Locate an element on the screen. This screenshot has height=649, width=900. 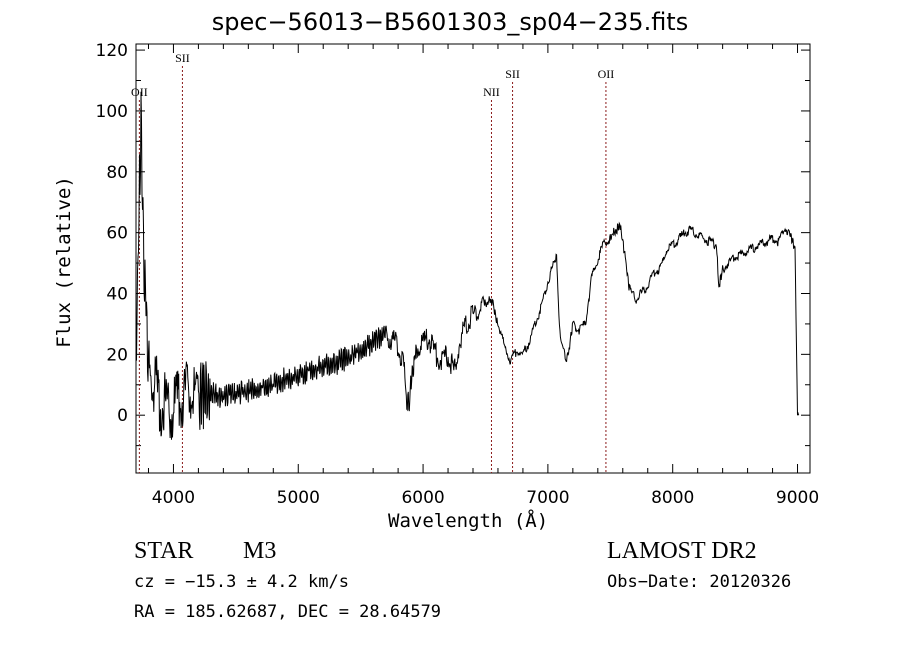
obs-date: Obs−Date: 20120326 is located at coordinates (699, 582).